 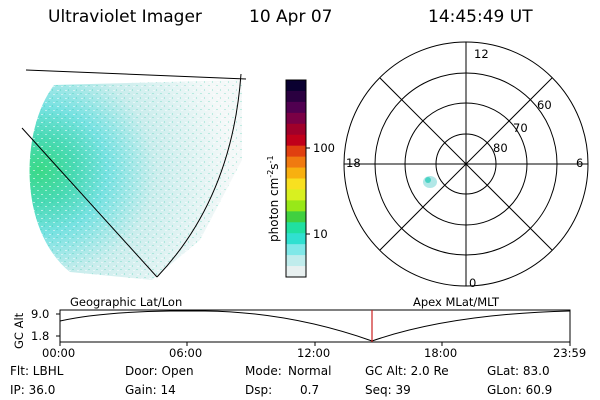 I want to click on timeline-right-title: Apex MLat/MLT, so click(x=456, y=302).